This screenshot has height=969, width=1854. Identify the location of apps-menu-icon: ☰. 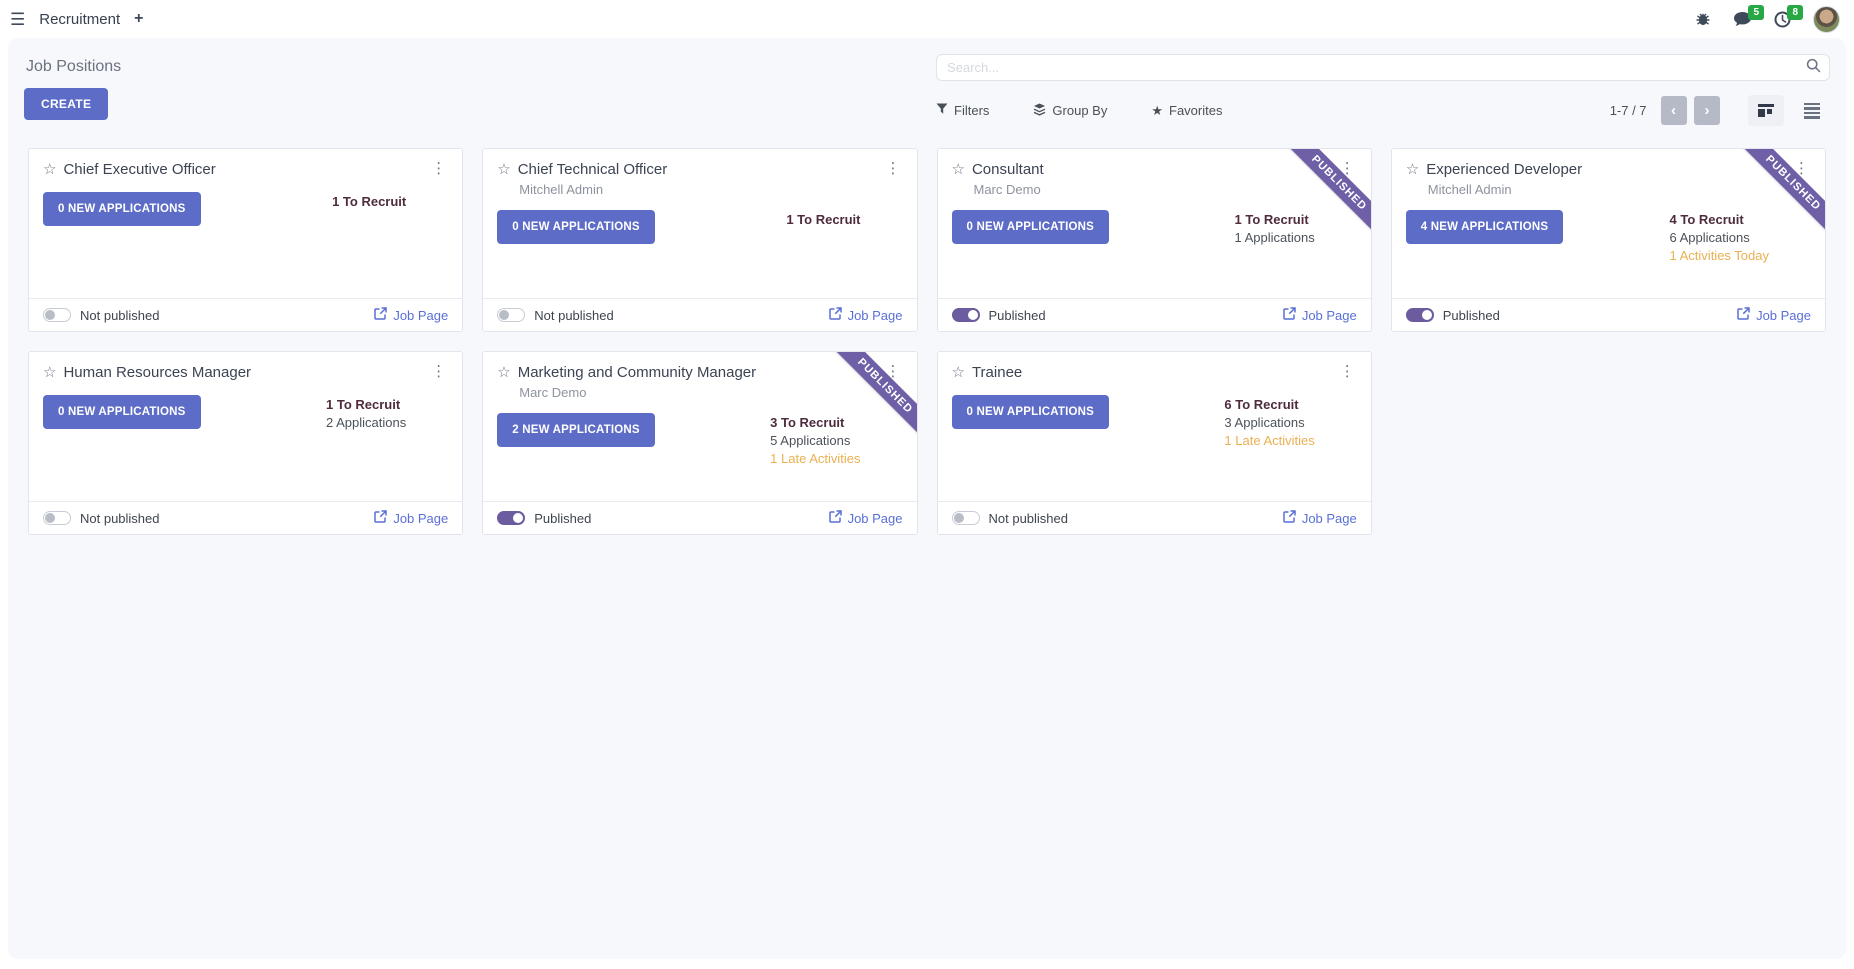
(18, 19).